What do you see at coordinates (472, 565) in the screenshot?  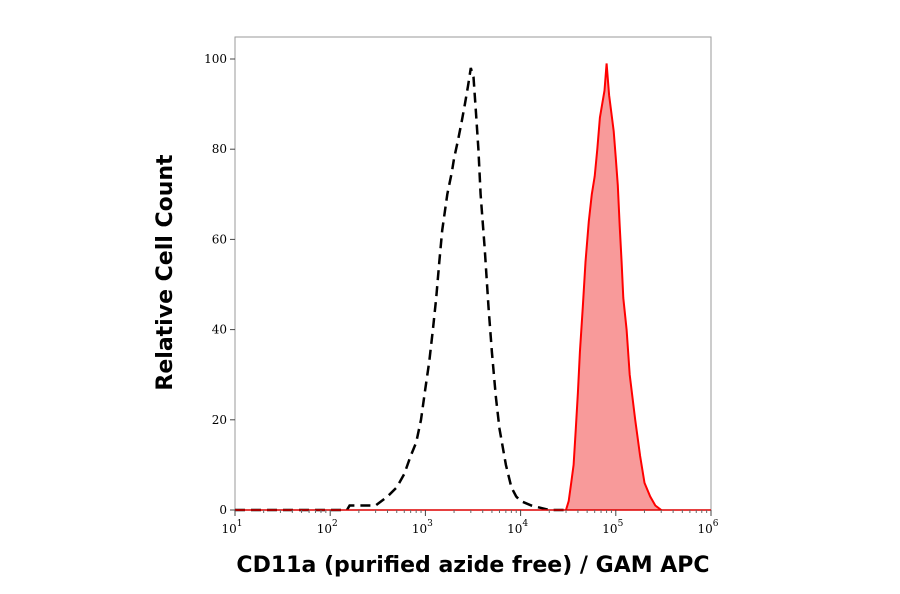 I see `x-axis-title: CD11a (purified azide free) / GAM APC` at bounding box center [472, 565].